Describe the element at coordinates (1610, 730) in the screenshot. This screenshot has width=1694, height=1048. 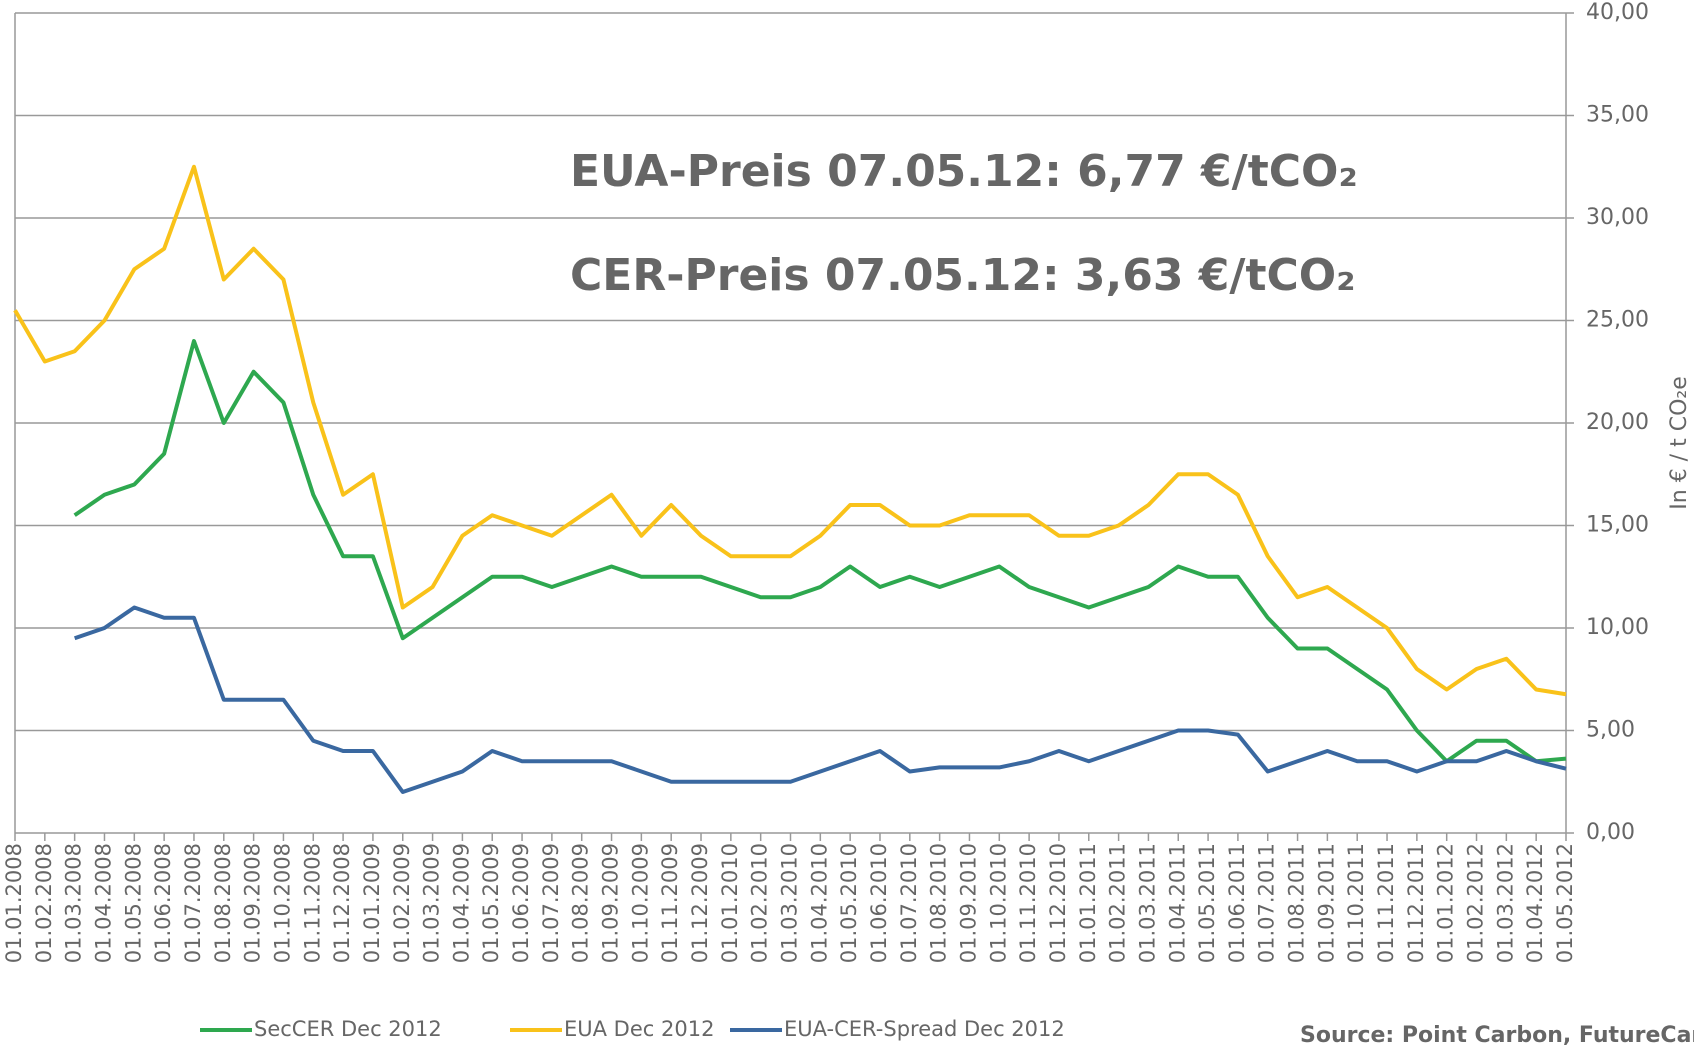
I see `y-tick-label: 5,00` at that location.